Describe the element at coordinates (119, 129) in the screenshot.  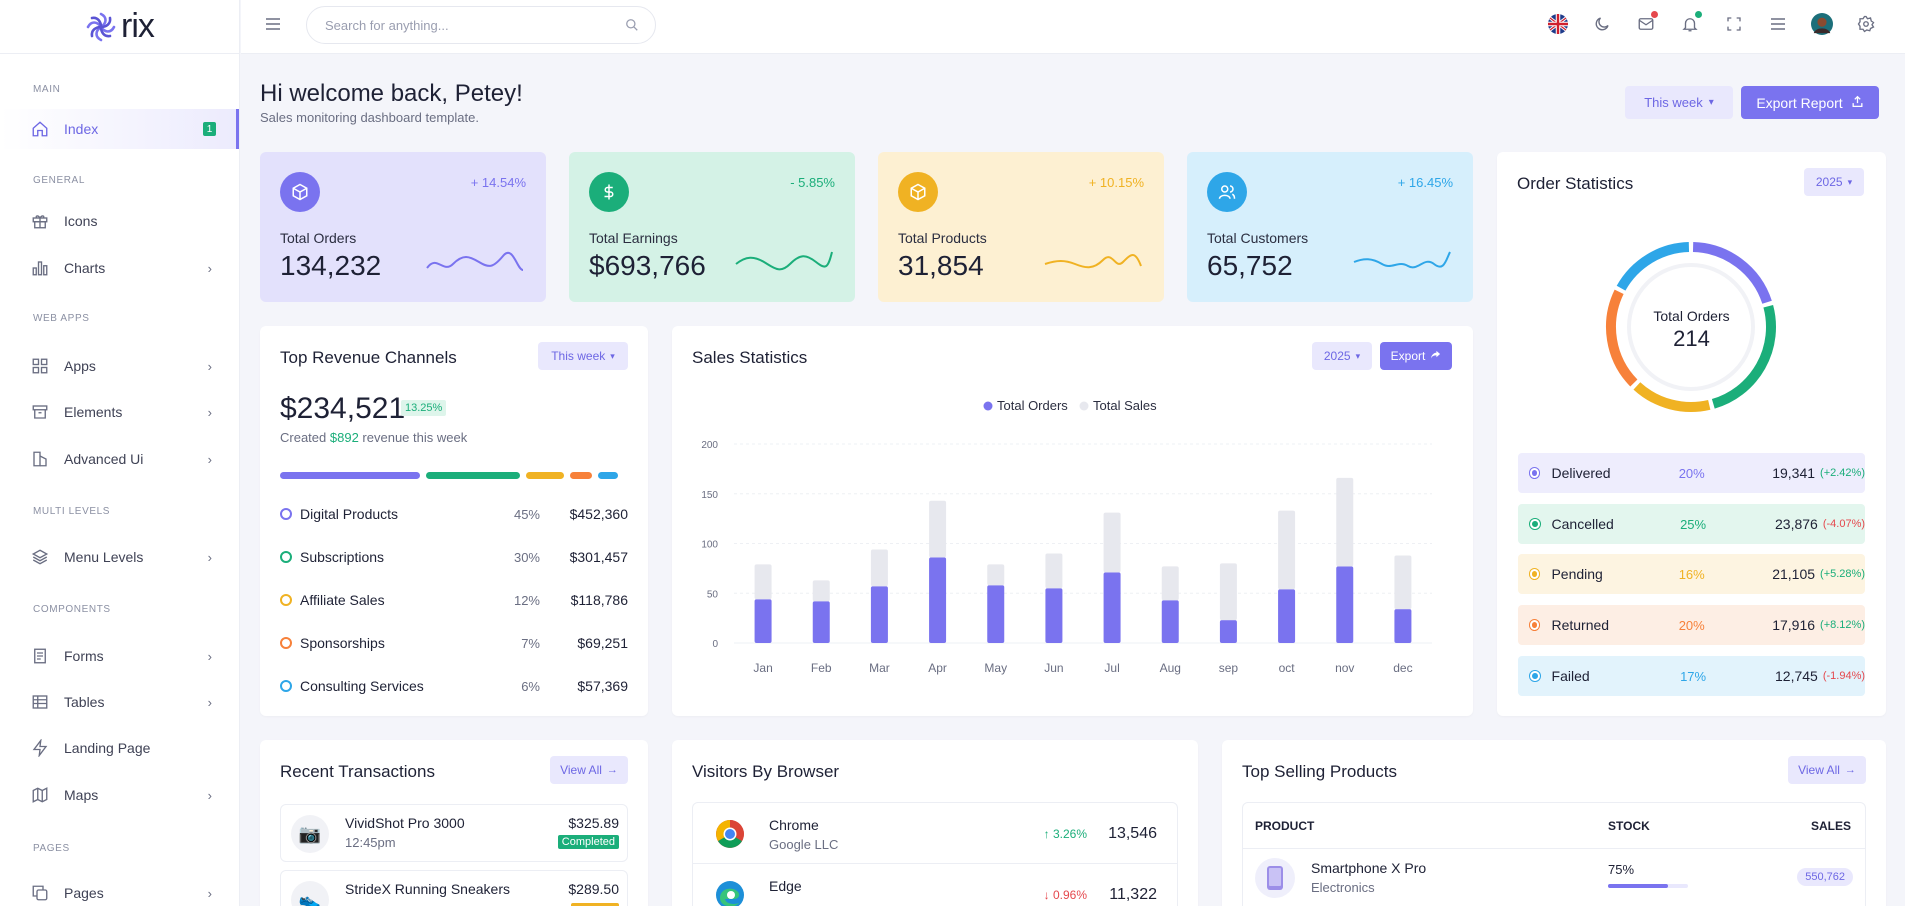
I see `sidebar-item-index: Index 1` at that location.